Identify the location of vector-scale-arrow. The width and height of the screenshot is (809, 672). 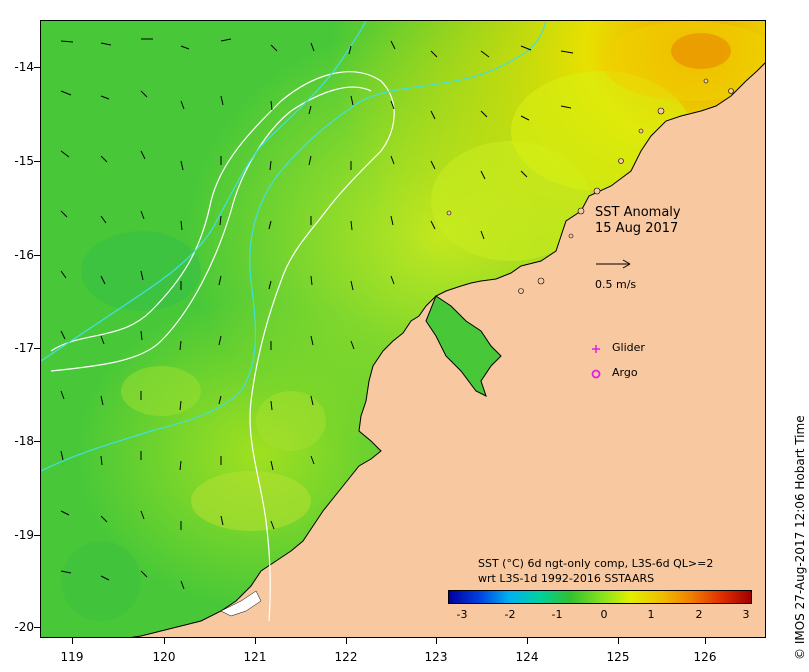
(613, 264).